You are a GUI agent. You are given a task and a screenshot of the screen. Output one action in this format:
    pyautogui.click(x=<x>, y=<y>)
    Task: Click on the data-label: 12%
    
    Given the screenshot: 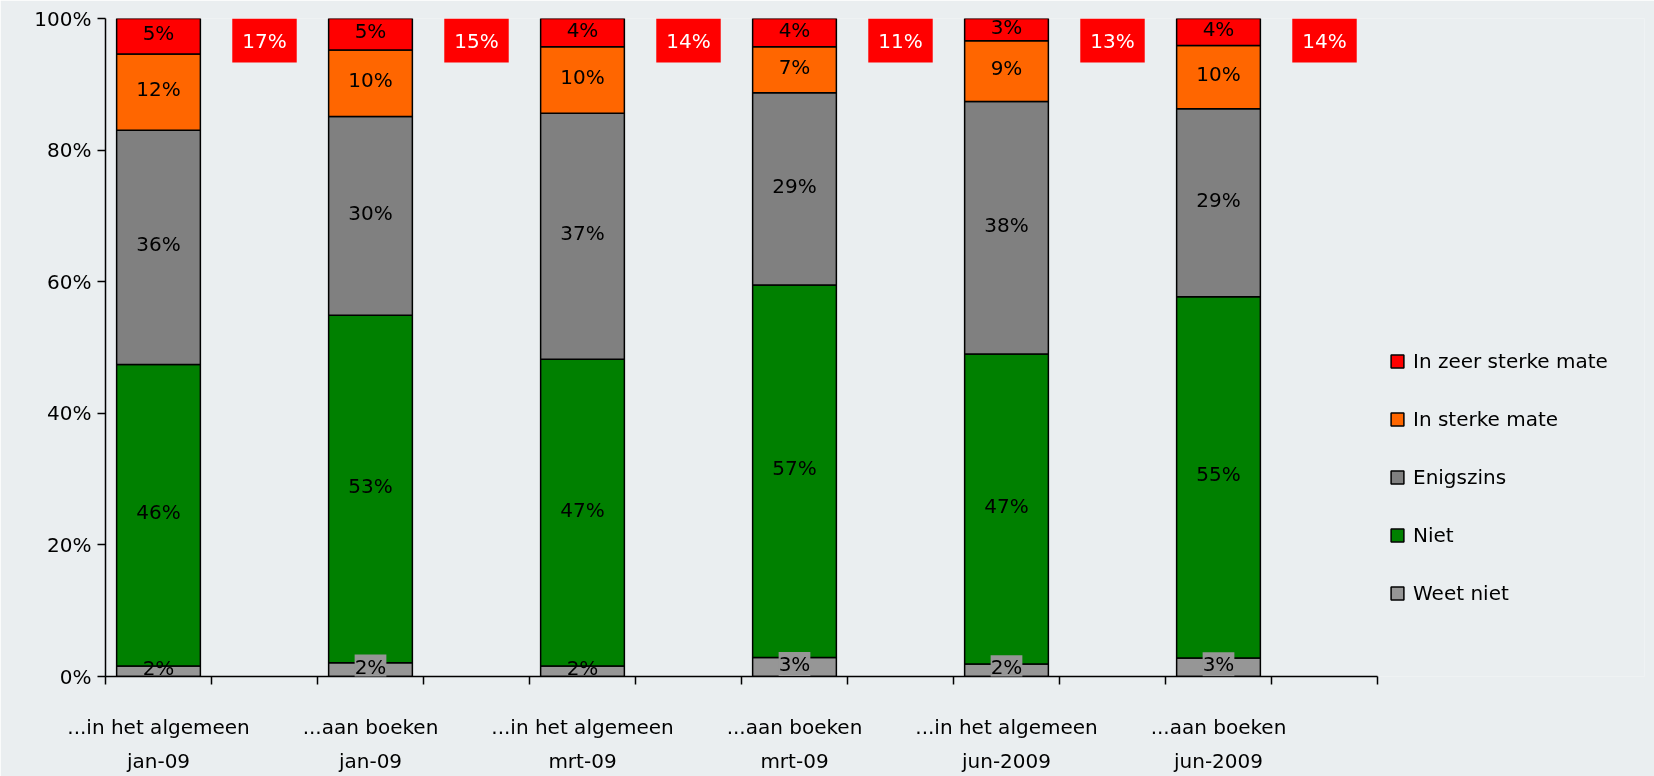 What is the action you would take?
    pyautogui.click(x=158, y=89)
    